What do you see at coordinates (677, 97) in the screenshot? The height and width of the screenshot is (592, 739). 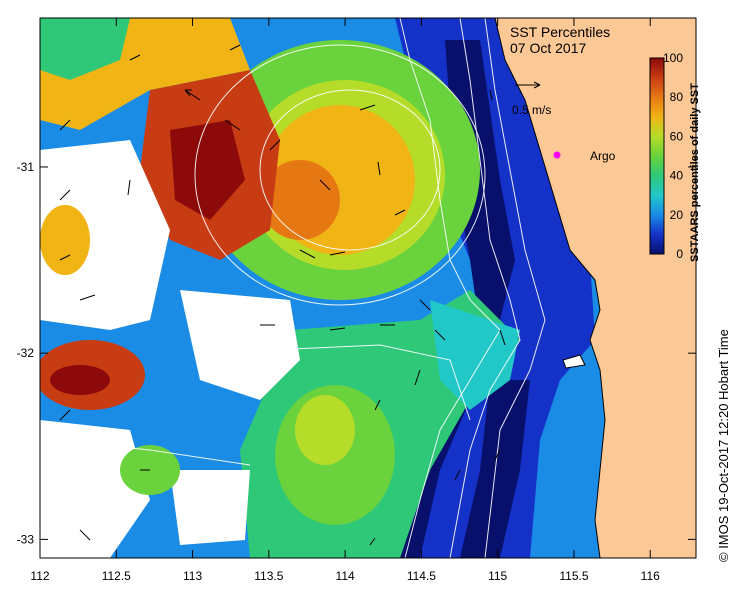 I see `colorbar-tick-label: 80` at bounding box center [677, 97].